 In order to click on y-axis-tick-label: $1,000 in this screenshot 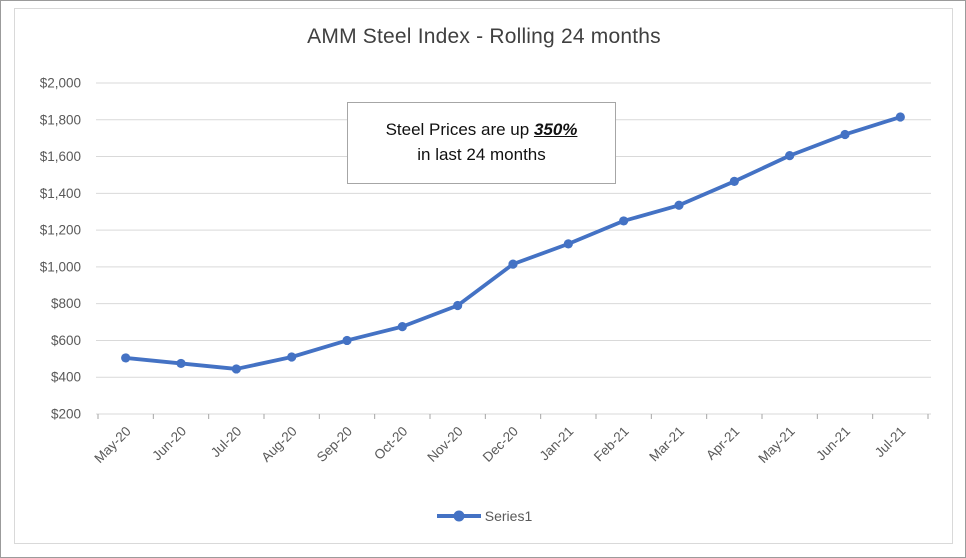, I will do `click(60, 266)`.